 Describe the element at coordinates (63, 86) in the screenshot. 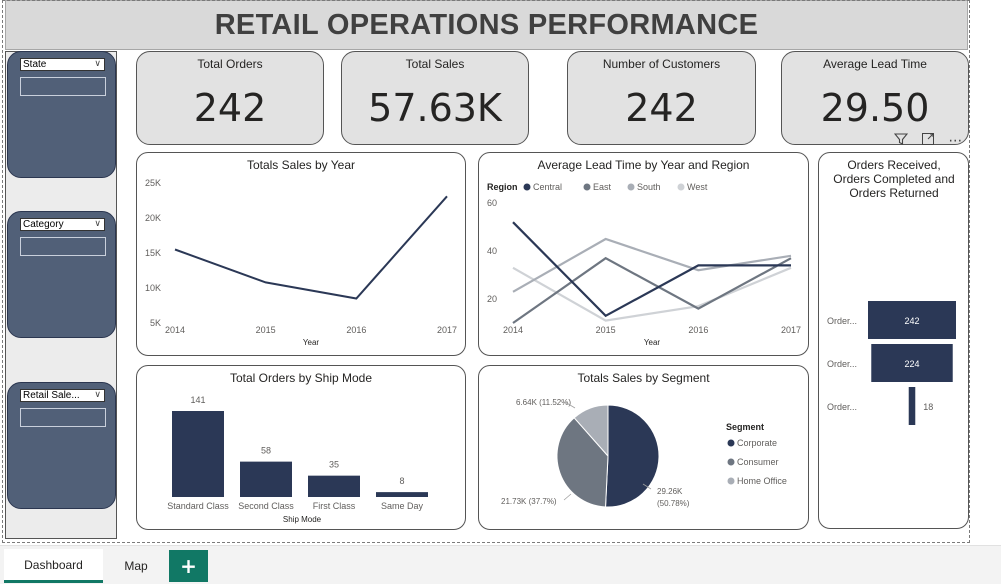

I see `state-search-box` at that location.